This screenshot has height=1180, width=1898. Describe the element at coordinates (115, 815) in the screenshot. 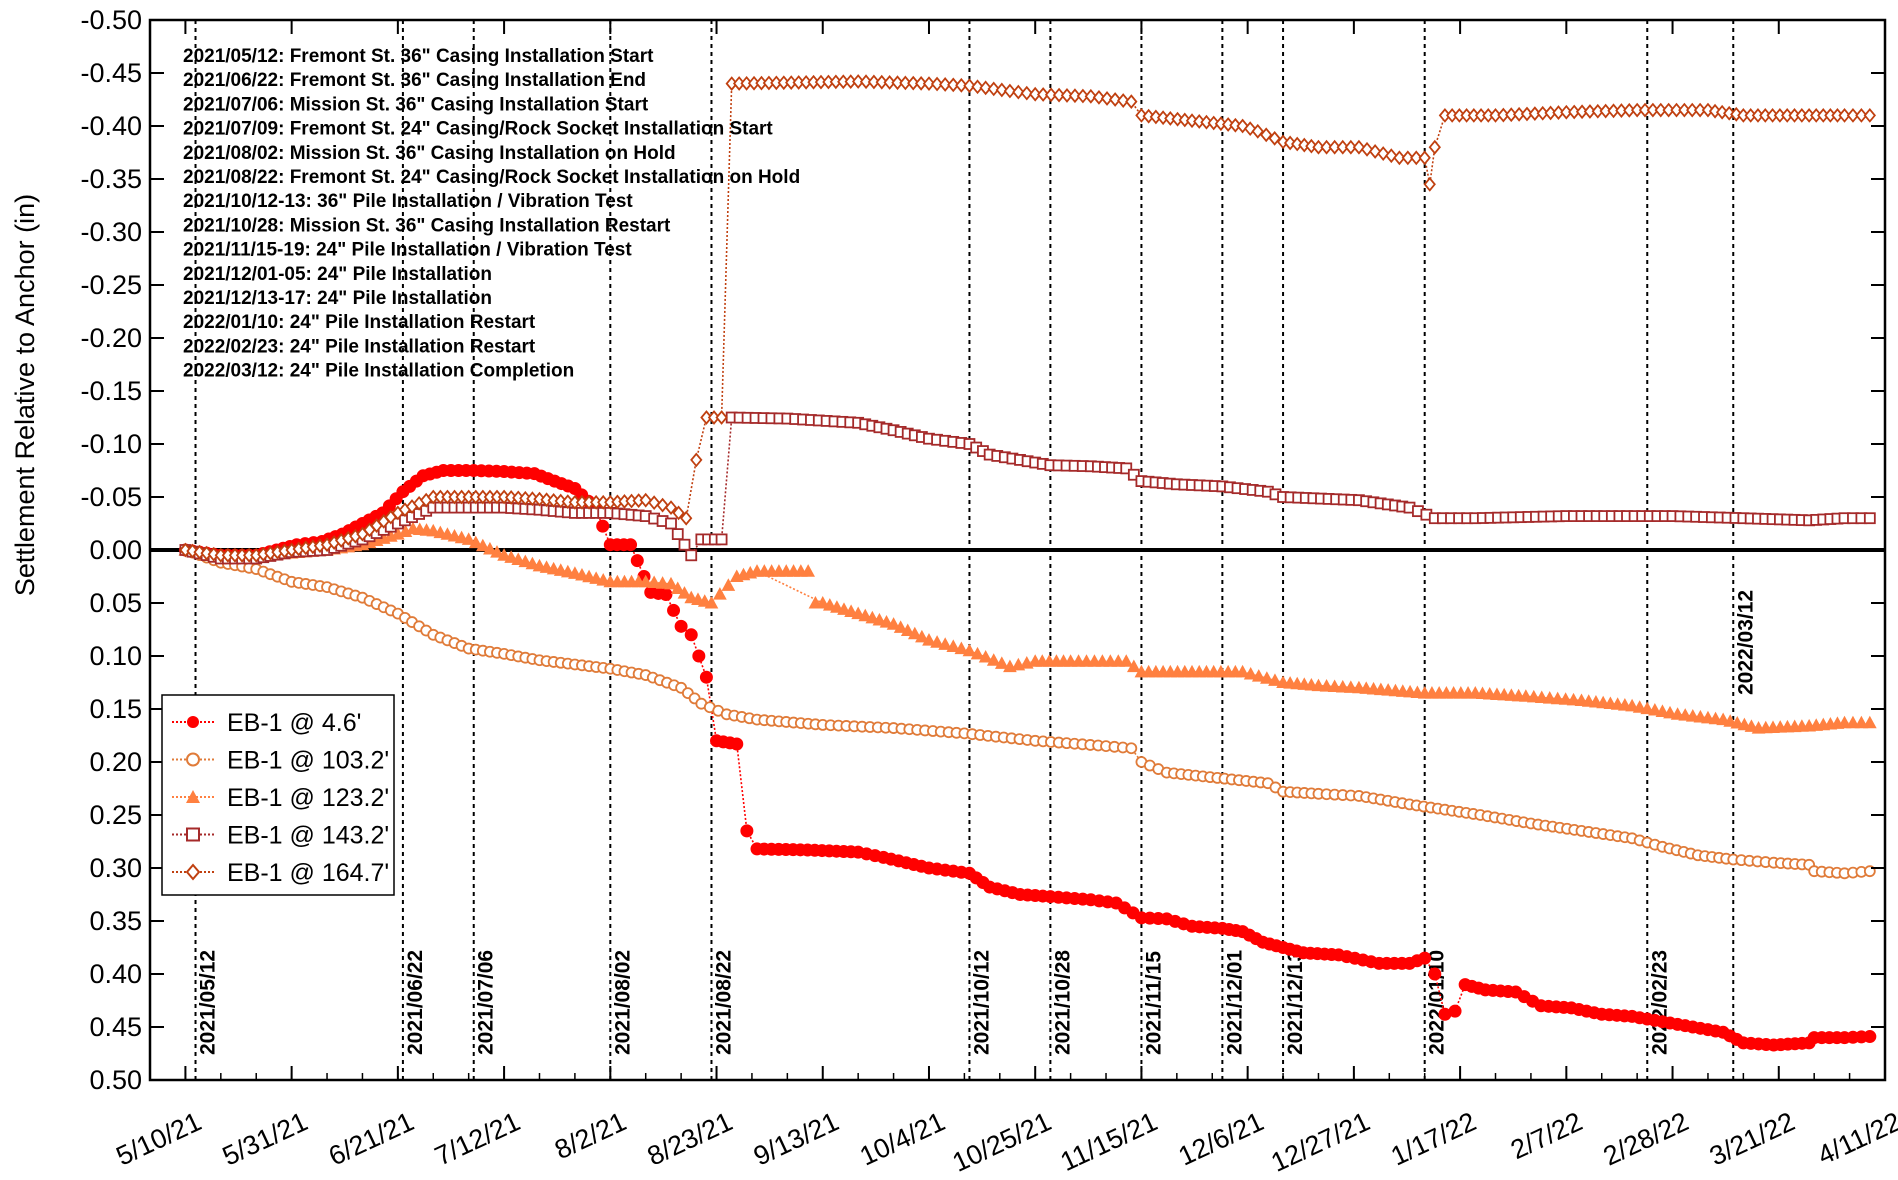

I see `y-tick-label: 0.25` at that location.